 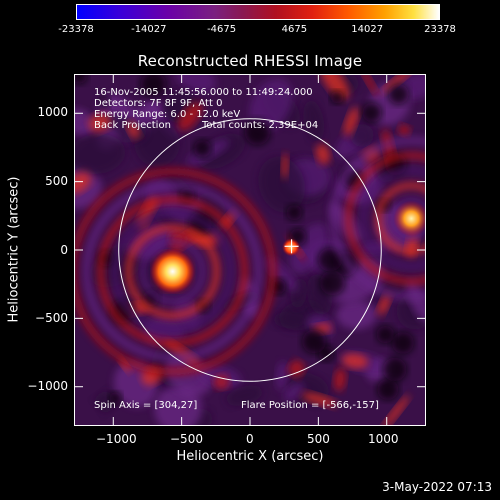 I want to click on sources, so click(x=287, y=247).